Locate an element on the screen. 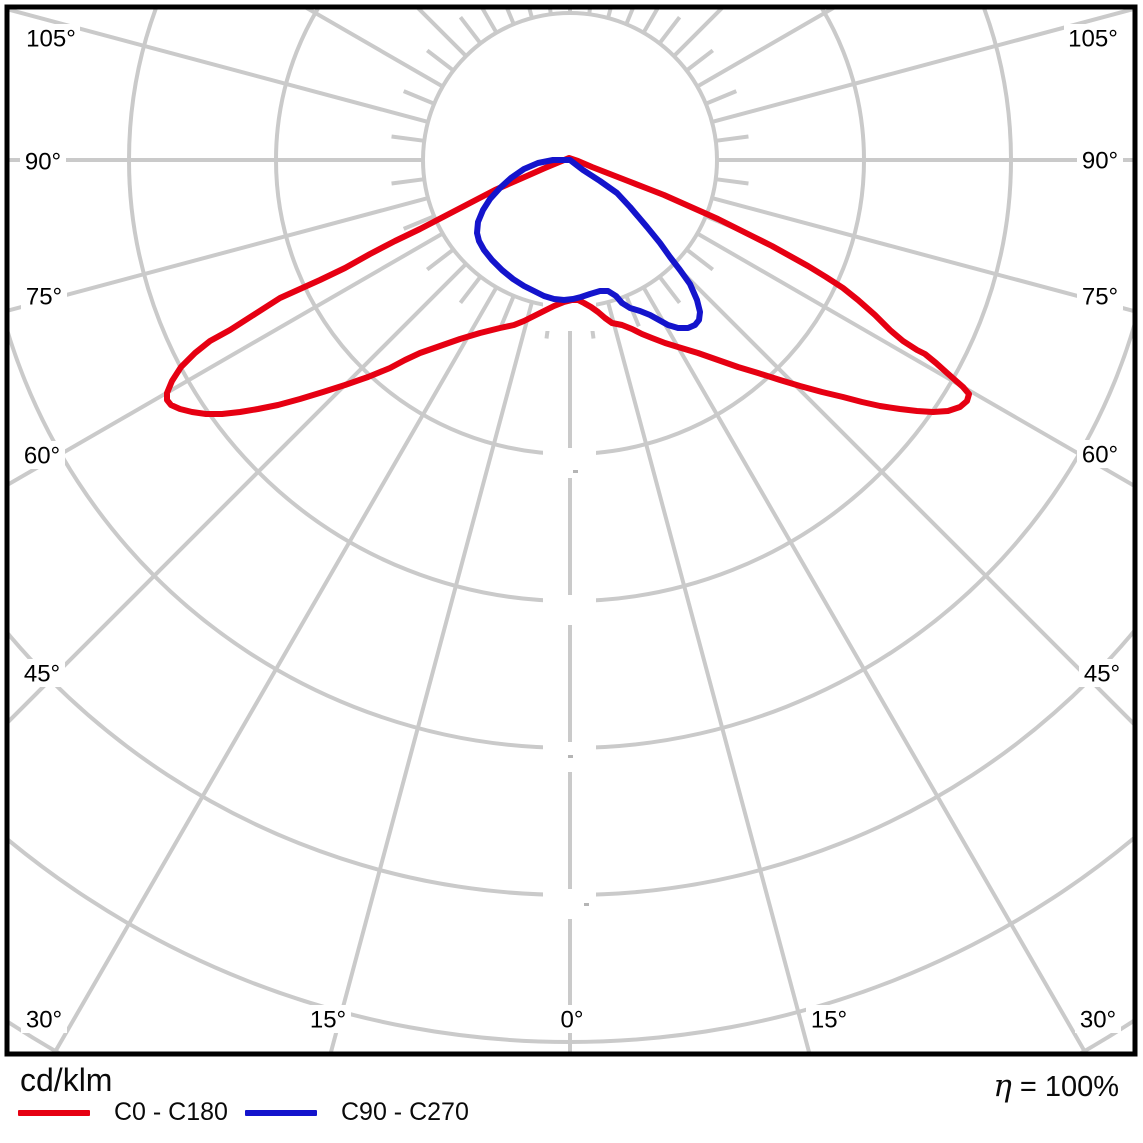  eta-symbol: η is located at coordinates (1002, 1086).